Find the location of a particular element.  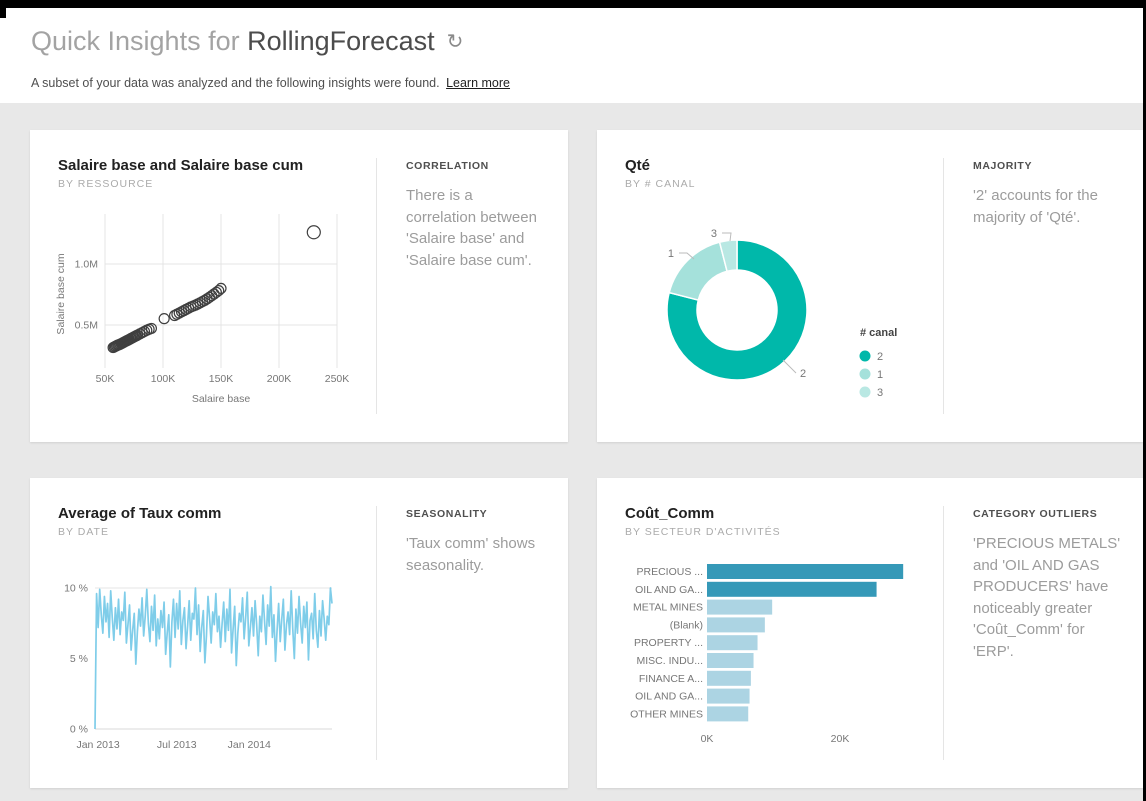

card-title: Average of Taux comm is located at coordinates (140, 513).